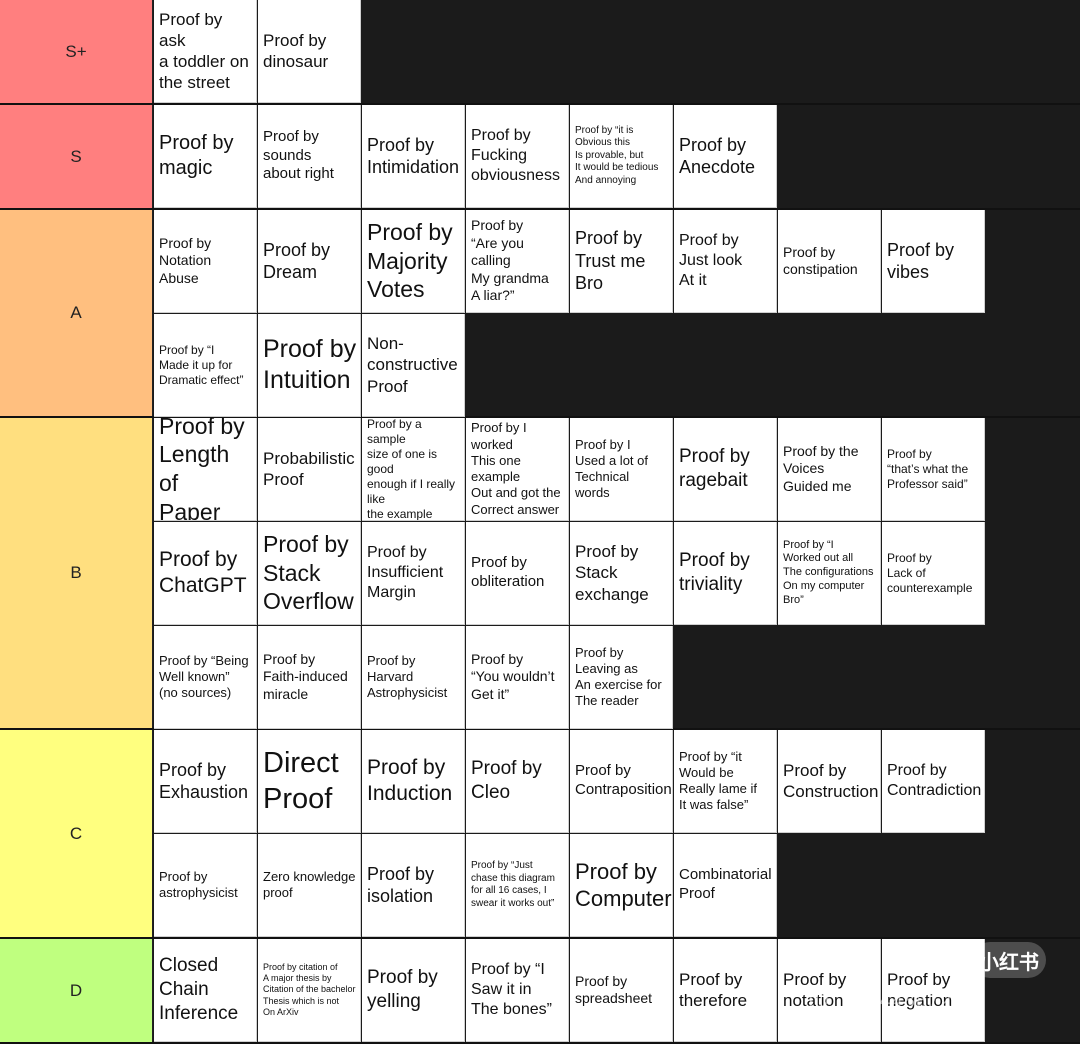 The width and height of the screenshot is (1080, 1044). What do you see at coordinates (205, 885) in the screenshot?
I see `tier-item-card: Proof by astrophysicist` at bounding box center [205, 885].